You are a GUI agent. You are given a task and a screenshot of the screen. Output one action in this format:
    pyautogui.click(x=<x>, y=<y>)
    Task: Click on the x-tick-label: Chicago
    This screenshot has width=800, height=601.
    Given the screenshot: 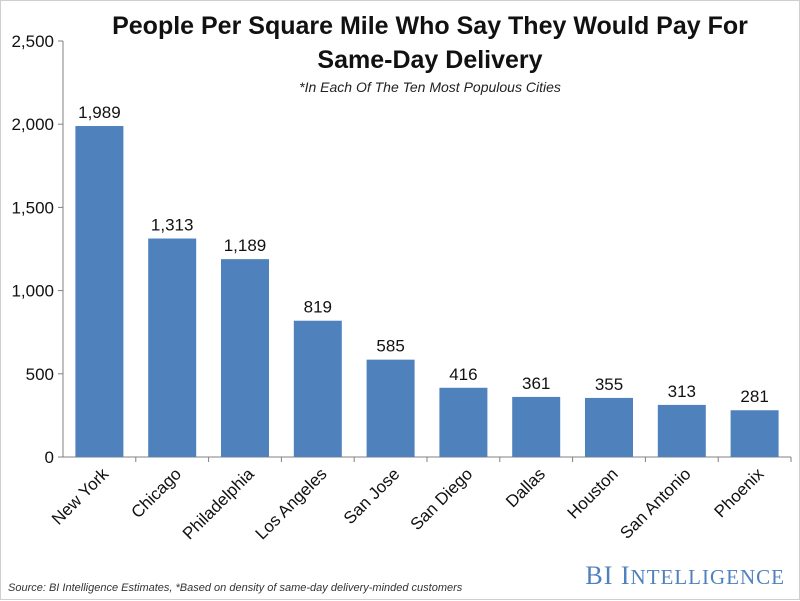 What is the action you would take?
    pyautogui.click(x=156, y=493)
    